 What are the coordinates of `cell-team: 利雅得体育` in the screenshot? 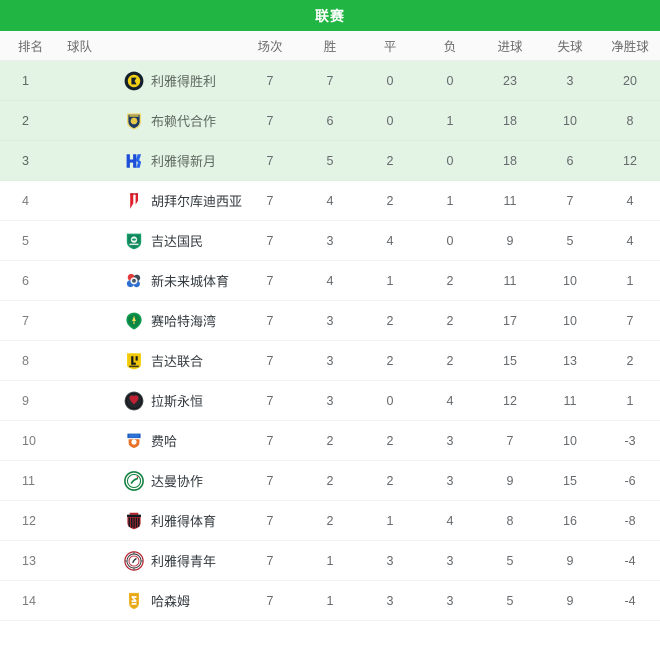 It's located at (151, 520).